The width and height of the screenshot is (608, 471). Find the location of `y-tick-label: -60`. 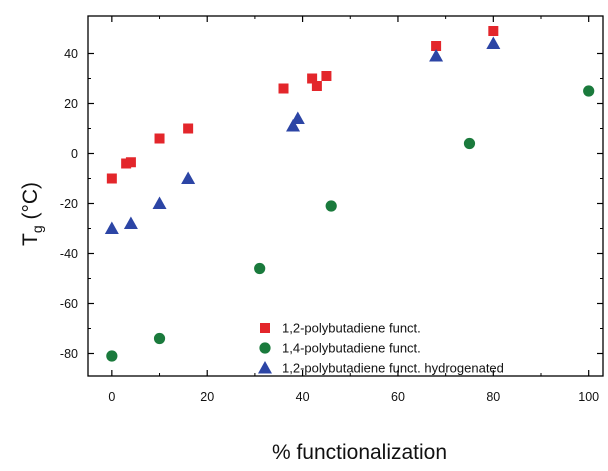

y-tick-label: -60 is located at coordinates (69, 304).